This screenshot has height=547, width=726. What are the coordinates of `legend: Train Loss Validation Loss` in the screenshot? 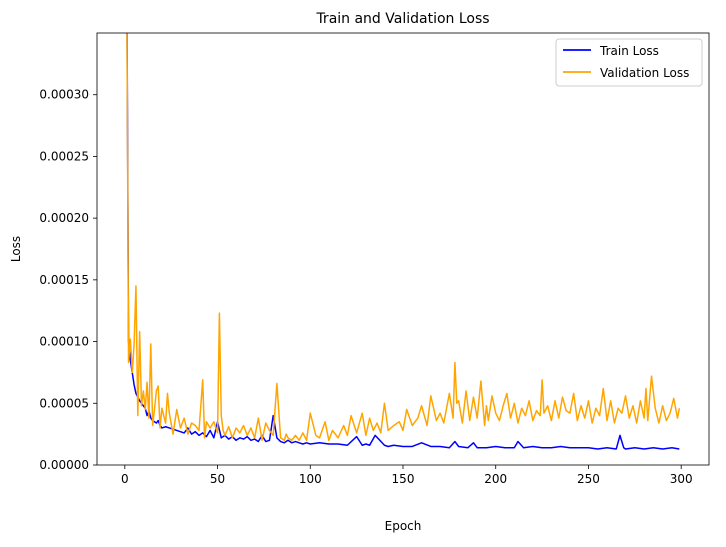 It's located at (629, 62).